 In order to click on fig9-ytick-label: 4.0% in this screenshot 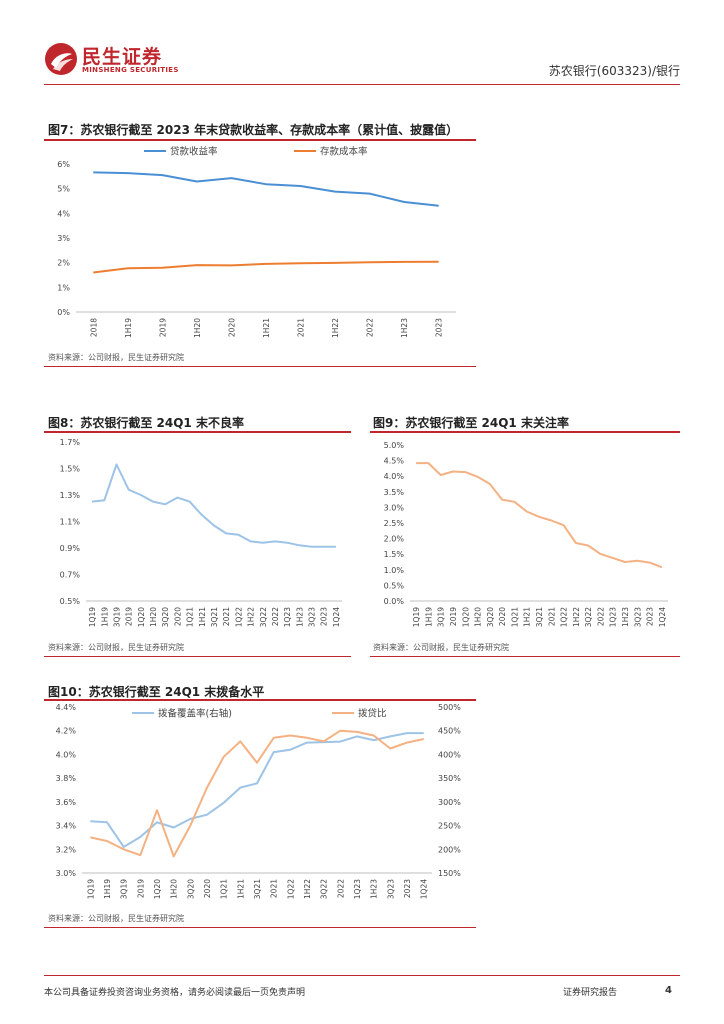, I will do `click(394, 476)`.